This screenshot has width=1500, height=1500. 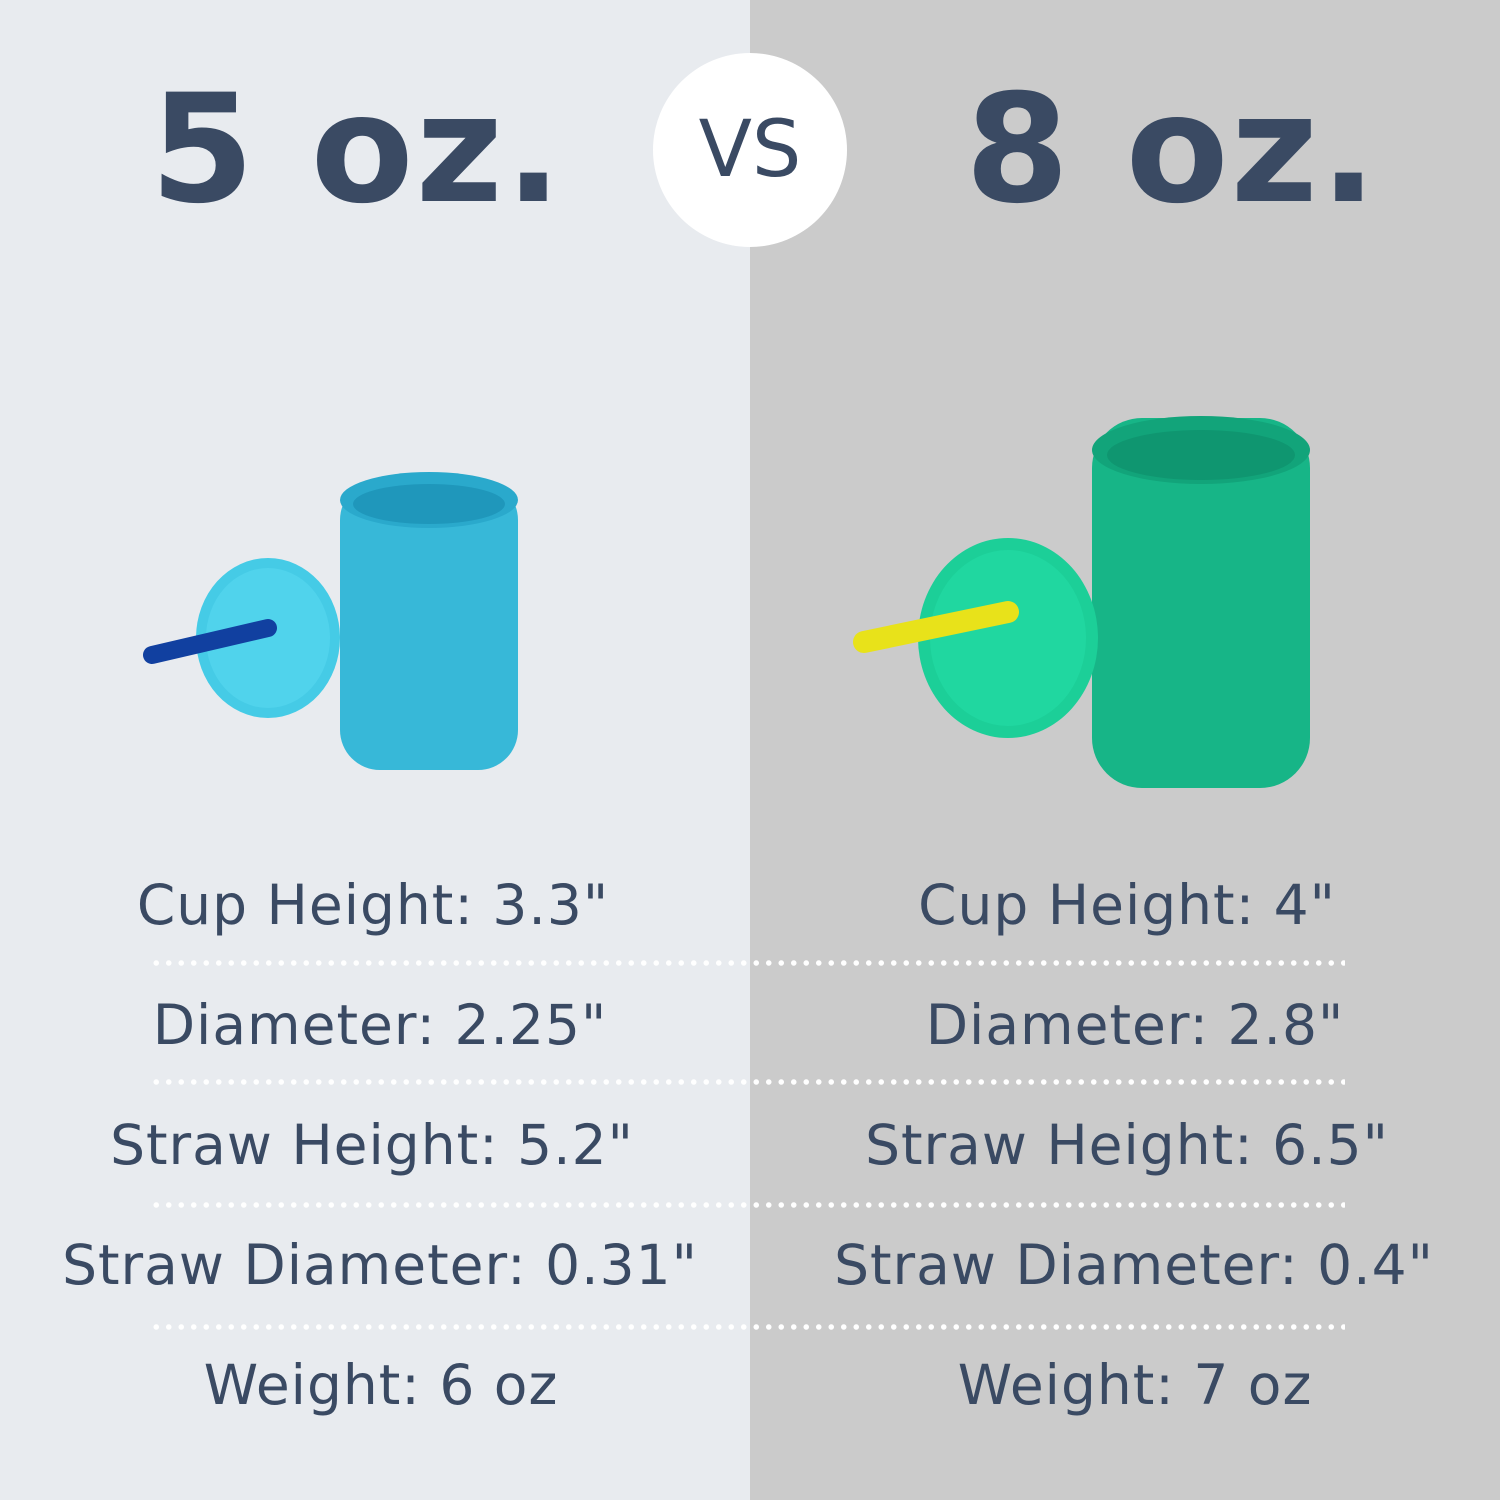 What do you see at coordinates (373, 905) in the screenshot?
I see `left-spec-cup-height: Cup Height: 3.3"` at bounding box center [373, 905].